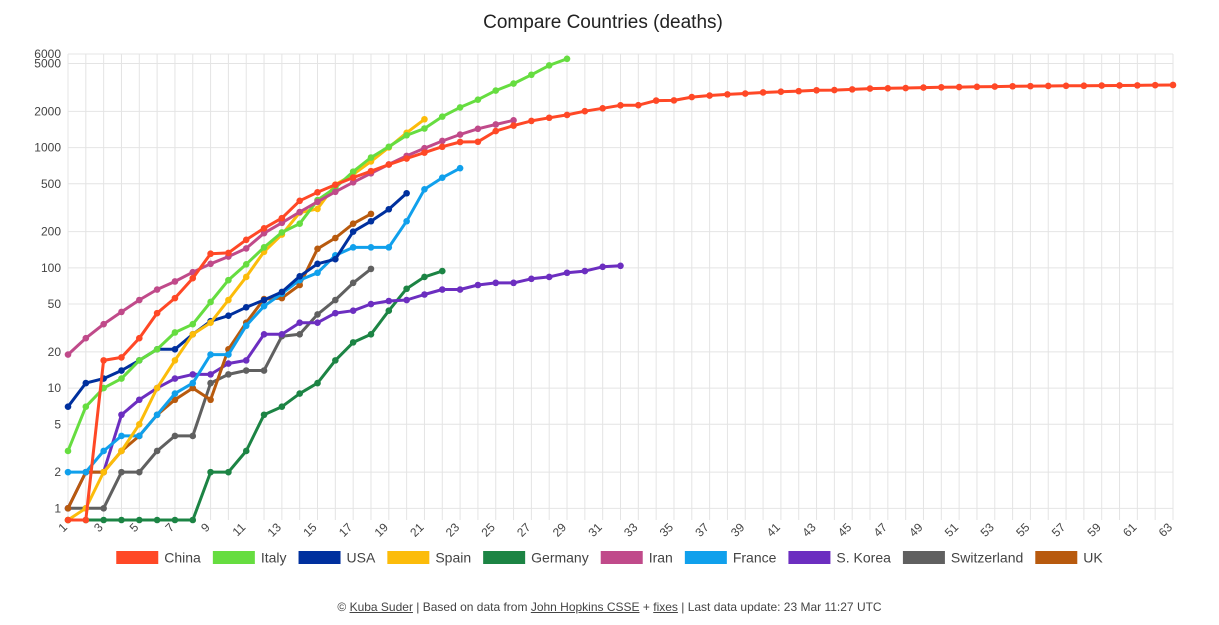 The image size is (1219, 625). Describe the element at coordinates (962, 558) in the screenshot. I see `legend-item-switzerland: Switzerland` at that location.